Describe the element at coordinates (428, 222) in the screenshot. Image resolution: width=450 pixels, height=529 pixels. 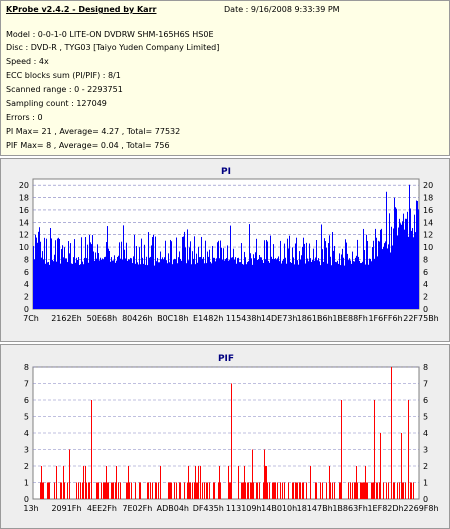
I see `pi-y-tick-label-right: 14` at that location.